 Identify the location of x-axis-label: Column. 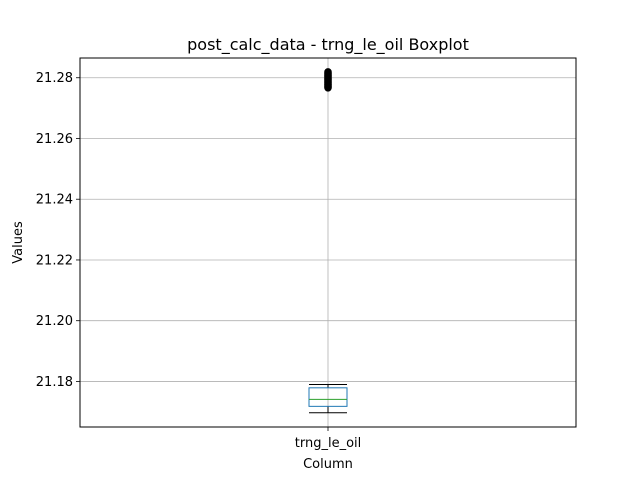
(328, 464).